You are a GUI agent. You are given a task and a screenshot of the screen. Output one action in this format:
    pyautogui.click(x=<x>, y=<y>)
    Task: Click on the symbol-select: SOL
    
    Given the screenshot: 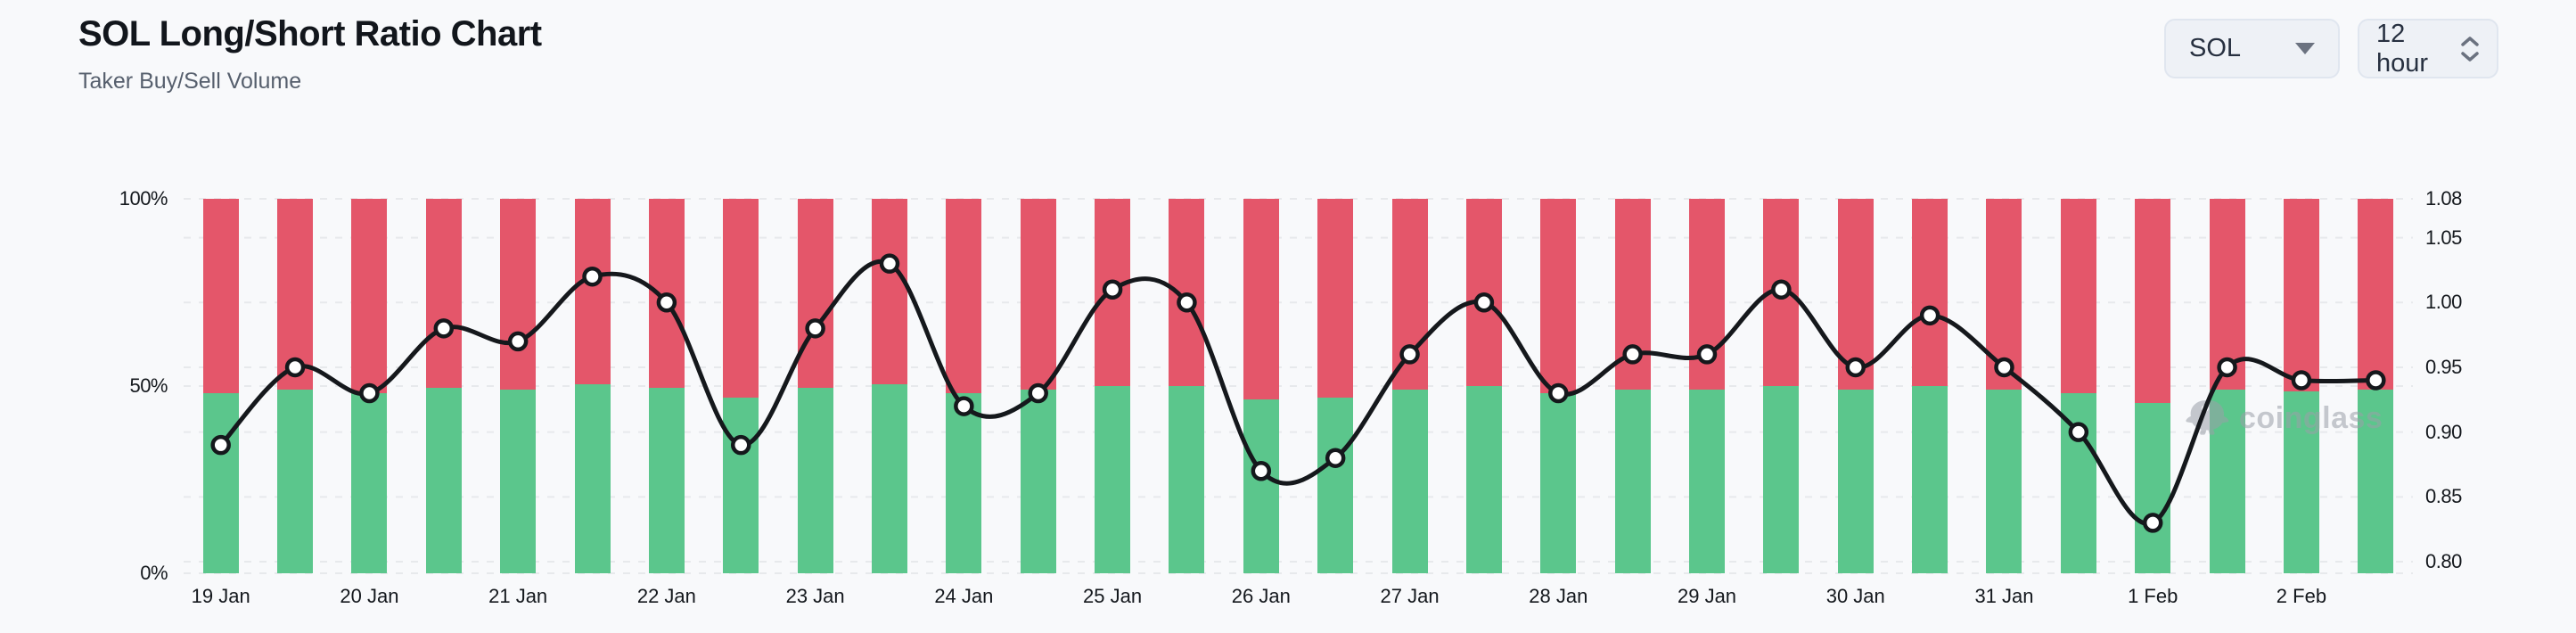 What is the action you would take?
    pyautogui.click(x=2252, y=49)
    